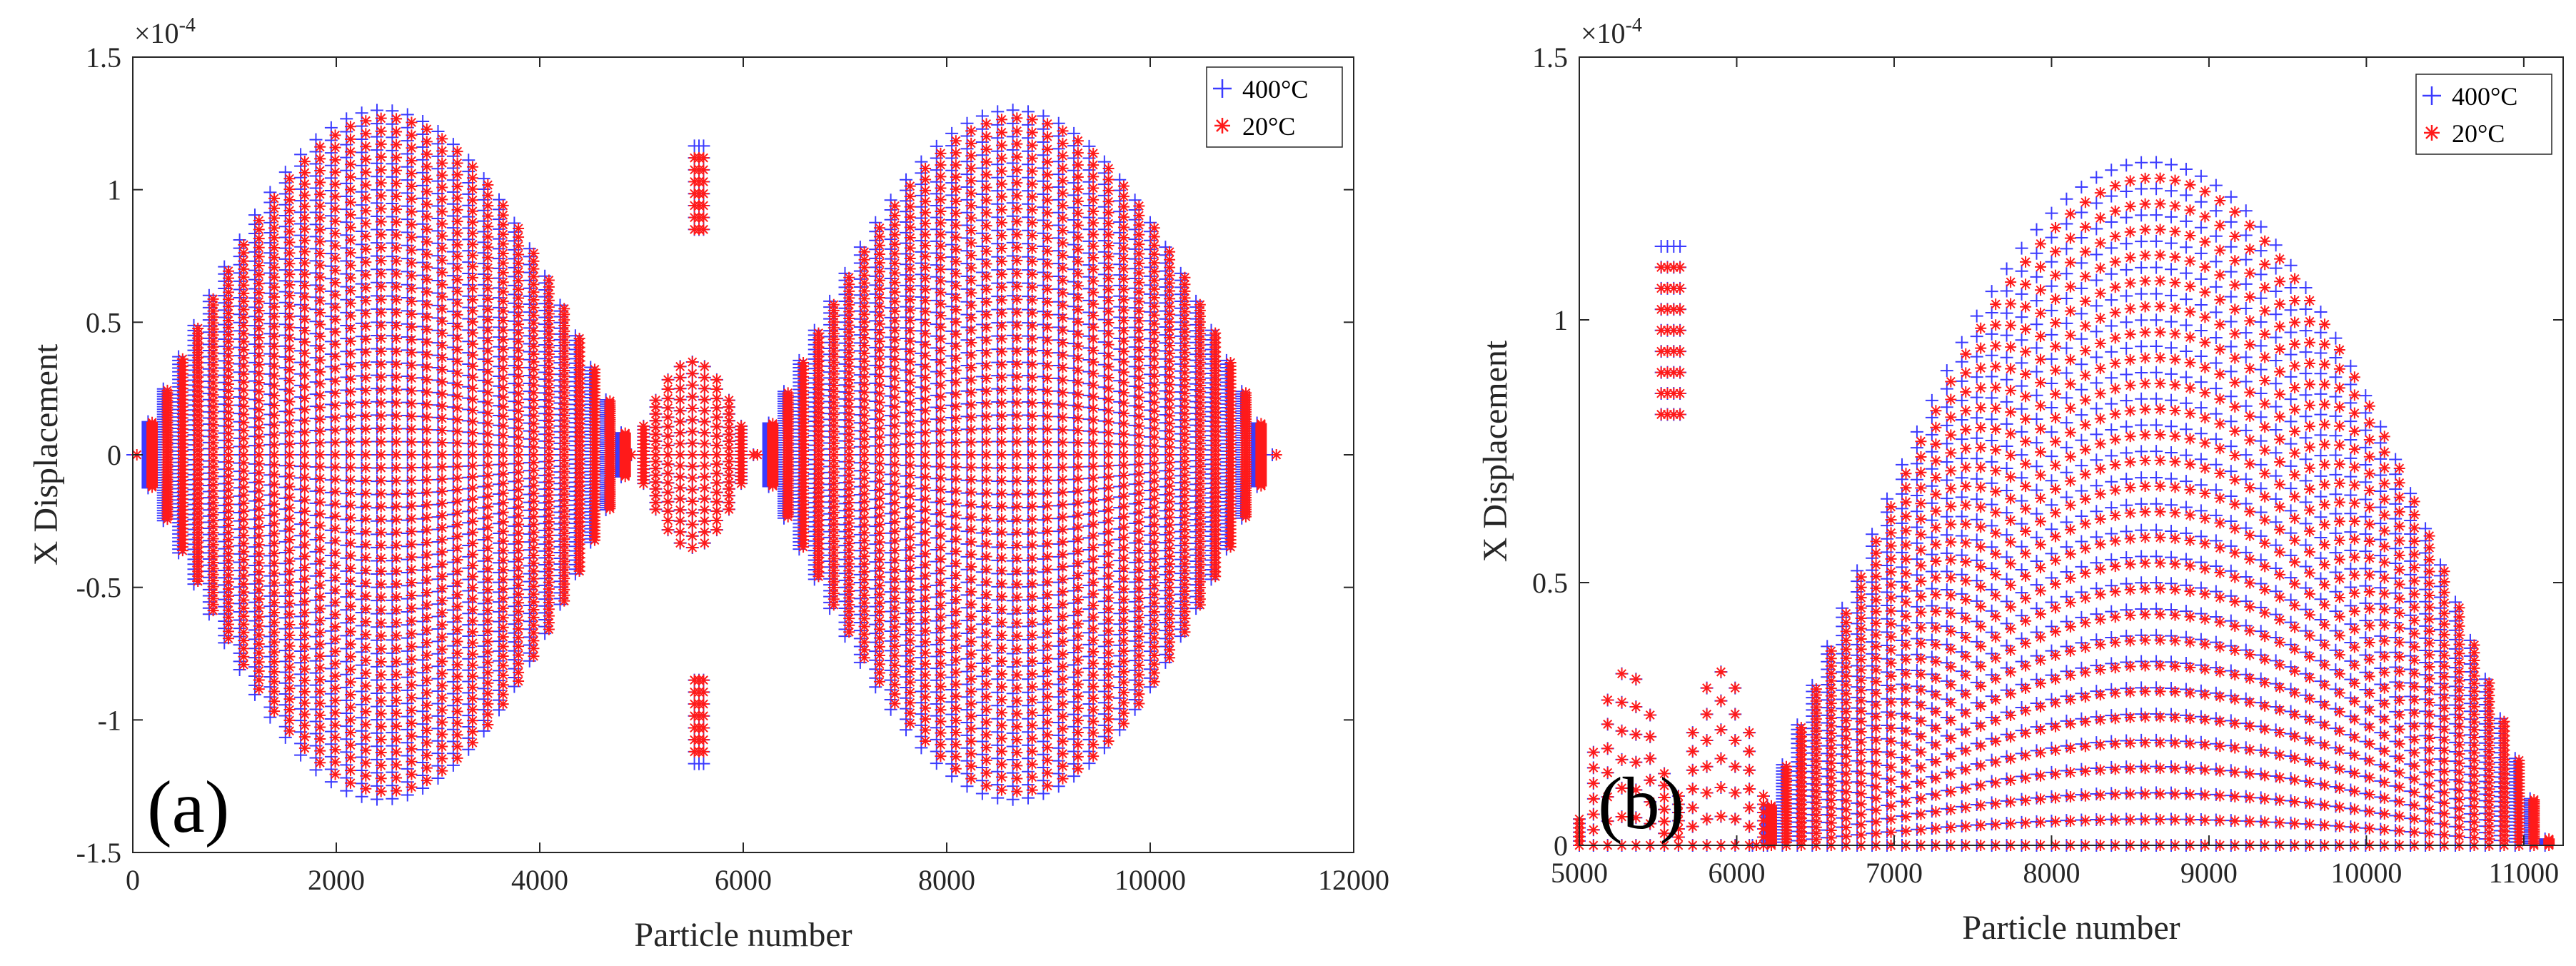 The height and width of the screenshot is (966, 2576). Describe the element at coordinates (1275, 89) in the screenshot. I see `legend-label-400-a: 400°C` at that location.